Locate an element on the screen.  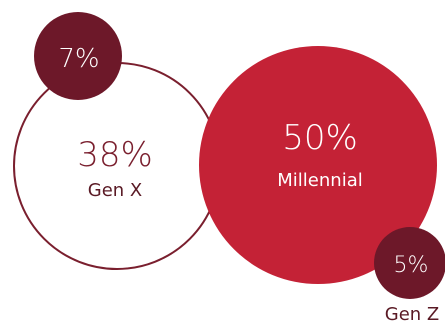
gen-z-name-label: Gen Z is located at coordinates (412, 314).